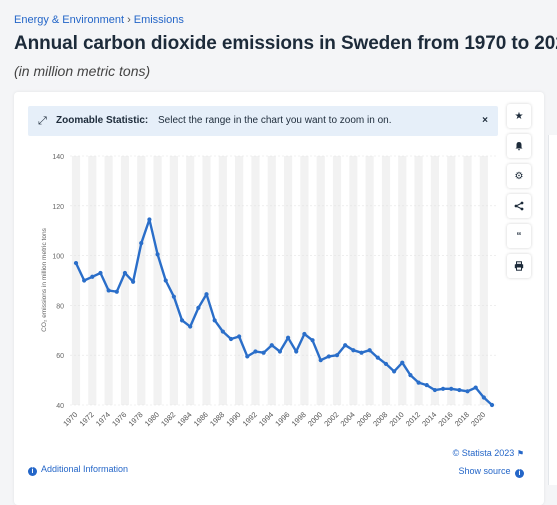 The height and width of the screenshot is (505, 557). Describe the element at coordinates (42, 121) in the screenshot. I see `zoom-expand-icon: ⤢` at that location.